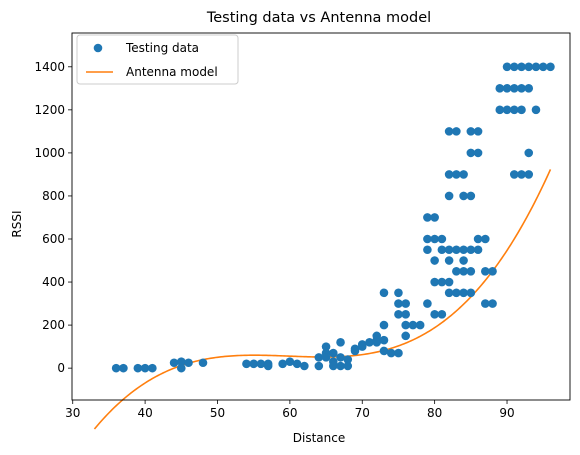 The image size is (580, 455). Describe the element at coordinates (157, 59) in the screenshot. I see `legend-box` at that location.